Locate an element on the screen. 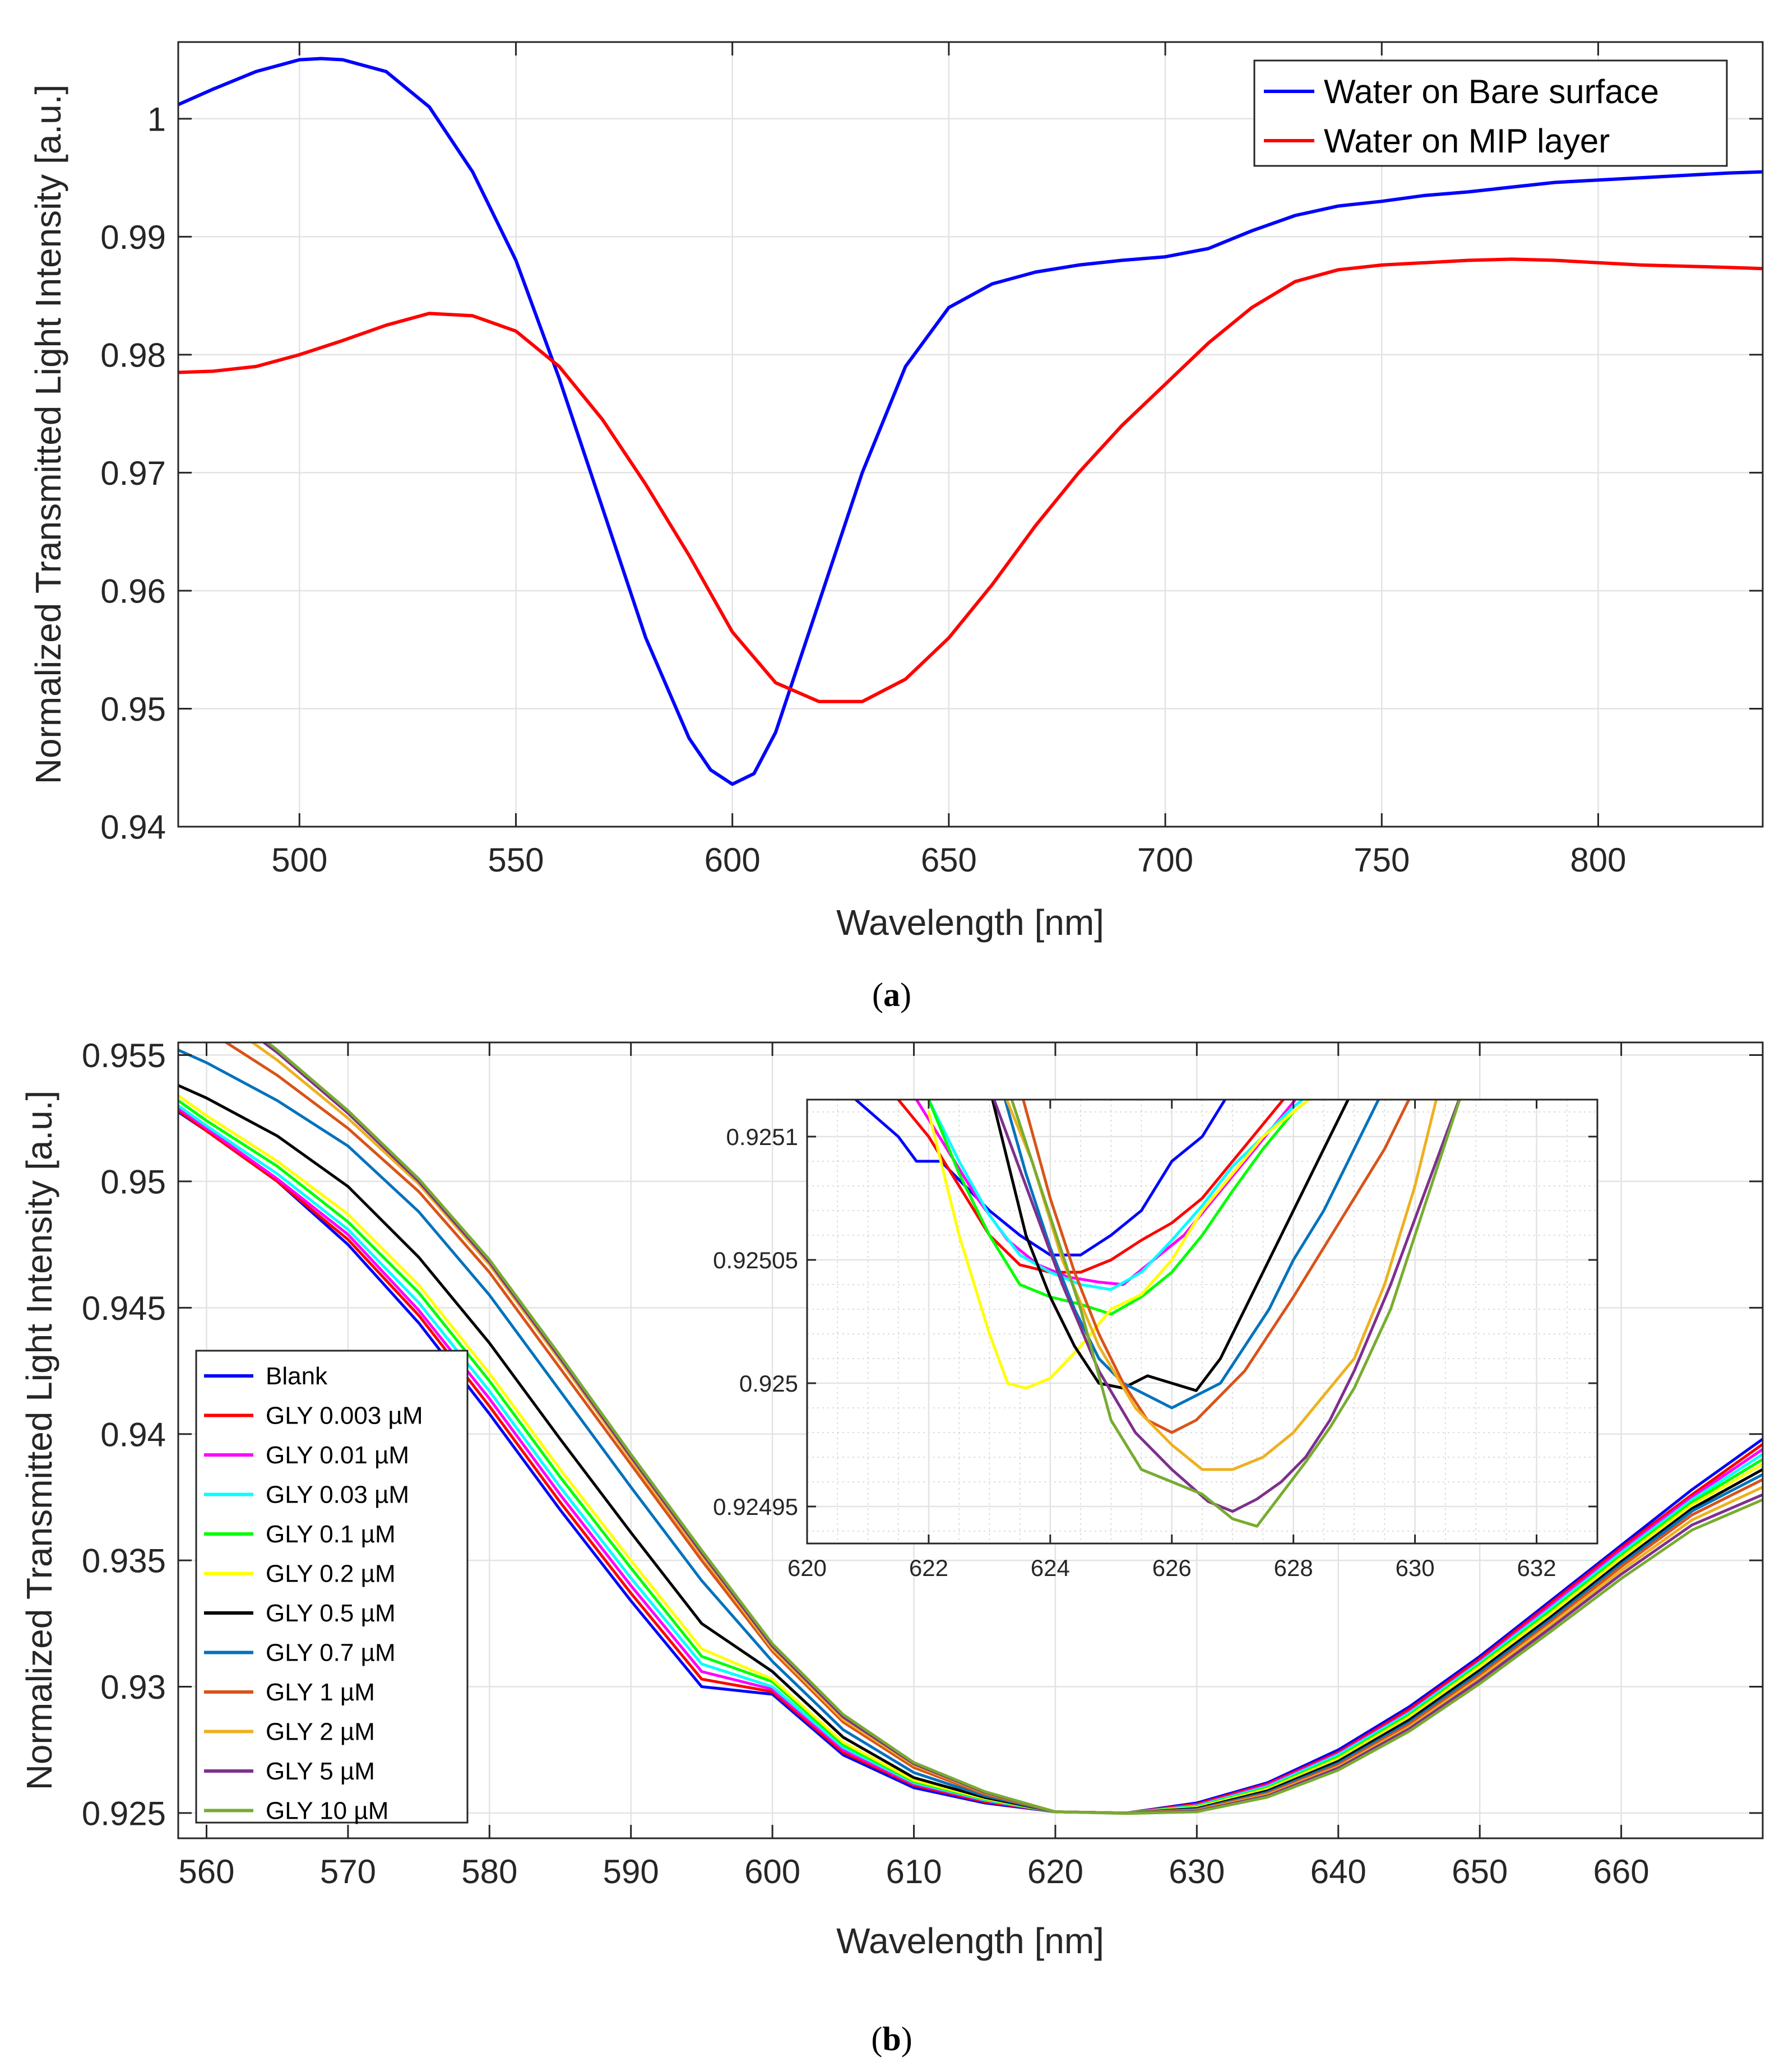 This screenshot has height=2072, width=1784. chart-b-xtick-label: 640 is located at coordinates (1338, 1871).